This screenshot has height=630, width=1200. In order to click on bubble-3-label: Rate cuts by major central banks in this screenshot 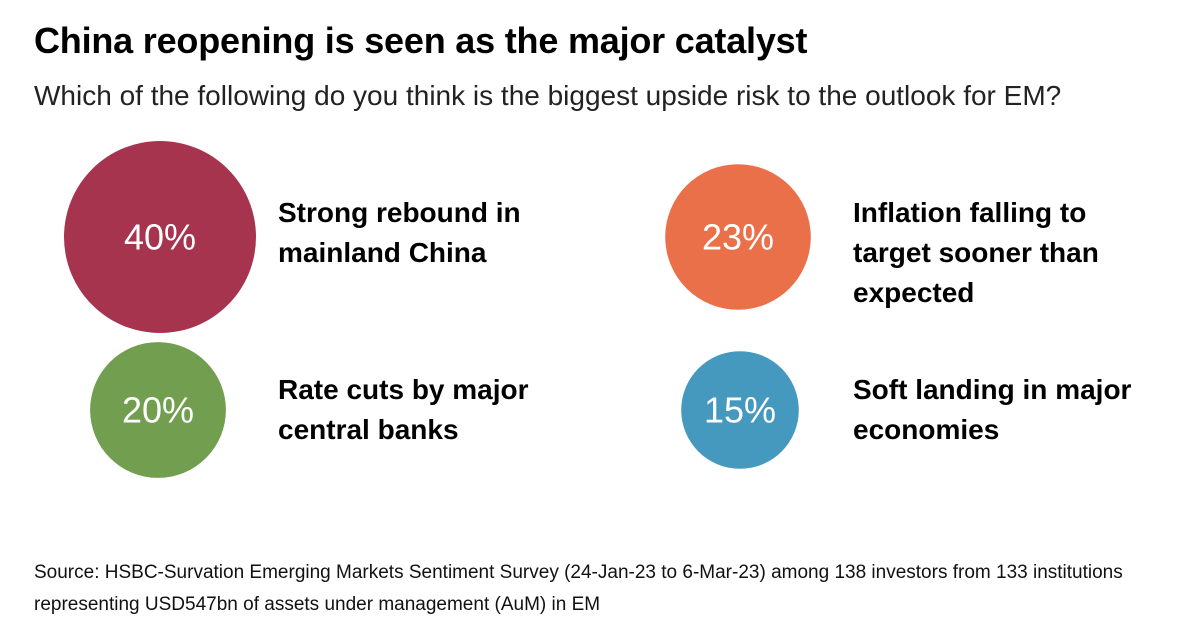, I will do `click(403, 409)`.